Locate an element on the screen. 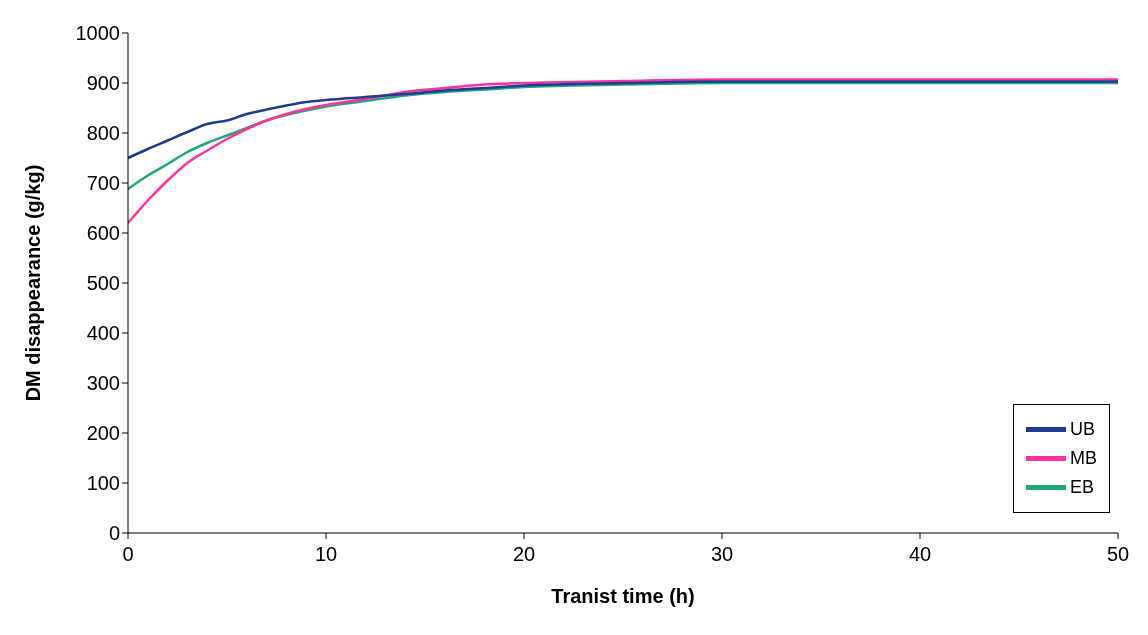  y-tick-label: 500 is located at coordinates (103, 283).